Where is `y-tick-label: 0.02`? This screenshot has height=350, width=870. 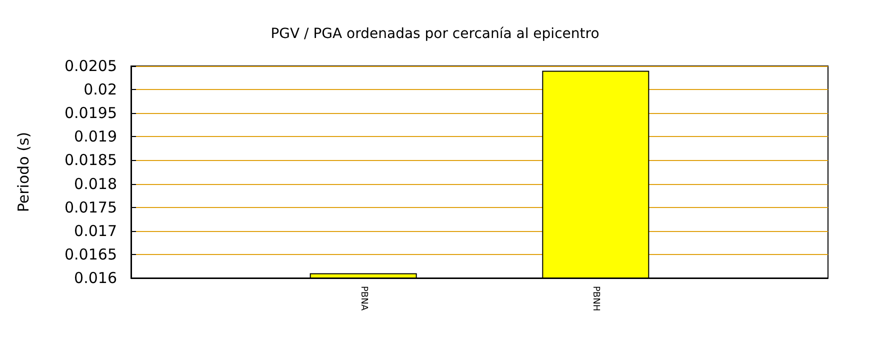 y-tick-label: 0.02 is located at coordinates (100, 89).